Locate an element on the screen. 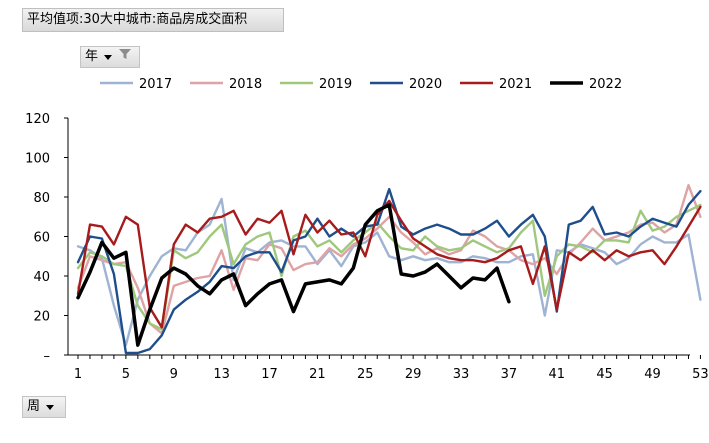 The image size is (709, 443). y-tick-label: 120 is located at coordinates (37, 119).